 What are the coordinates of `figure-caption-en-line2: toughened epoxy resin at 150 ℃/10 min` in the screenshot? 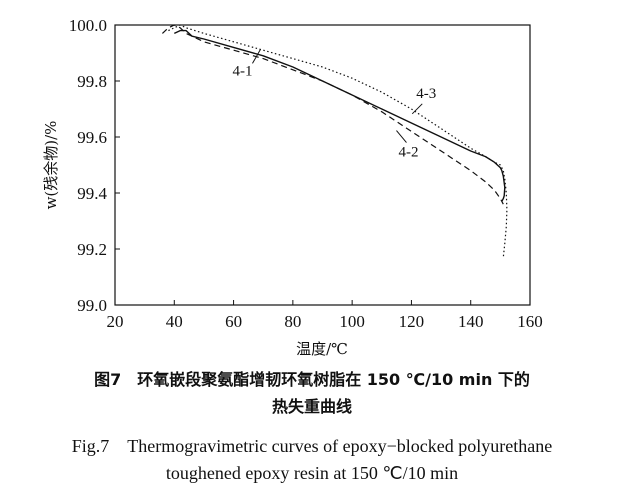 It's located at (312, 473).